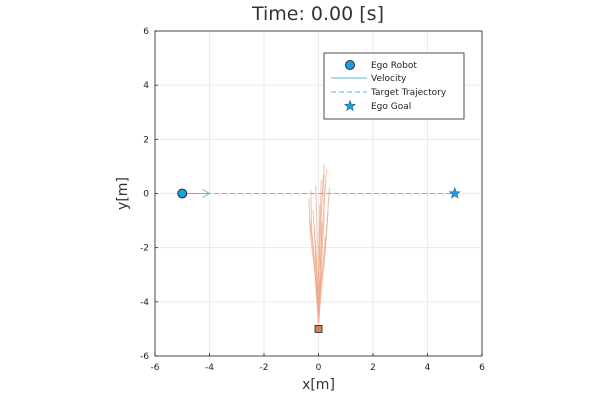 The height and width of the screenshot is (400, 600). Describe the element at coordinates (155, 368) in the screenshot. I see `x-tick-label: -6` at that location.